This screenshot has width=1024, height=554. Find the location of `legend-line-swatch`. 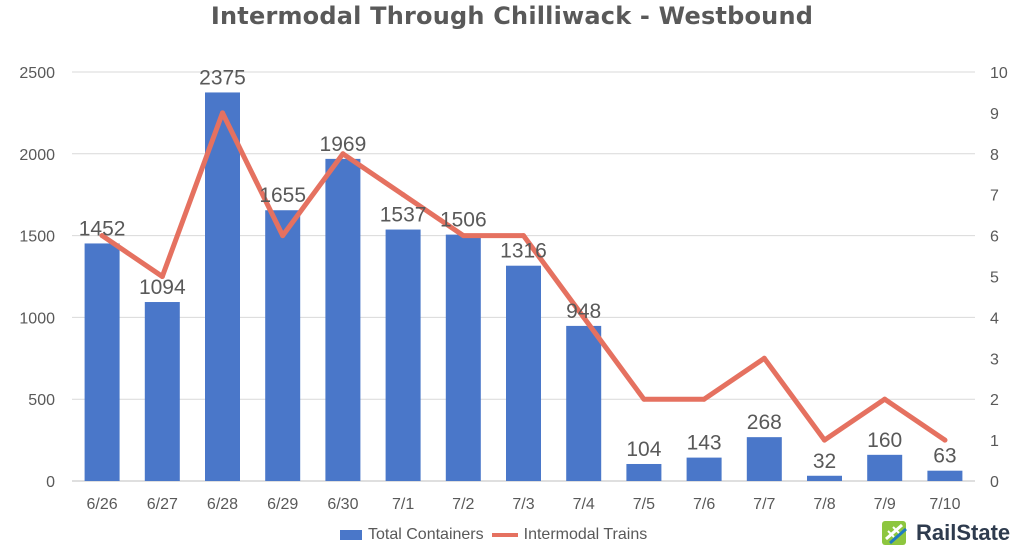

legend-line-swatch is located at coordinates (504, 535).